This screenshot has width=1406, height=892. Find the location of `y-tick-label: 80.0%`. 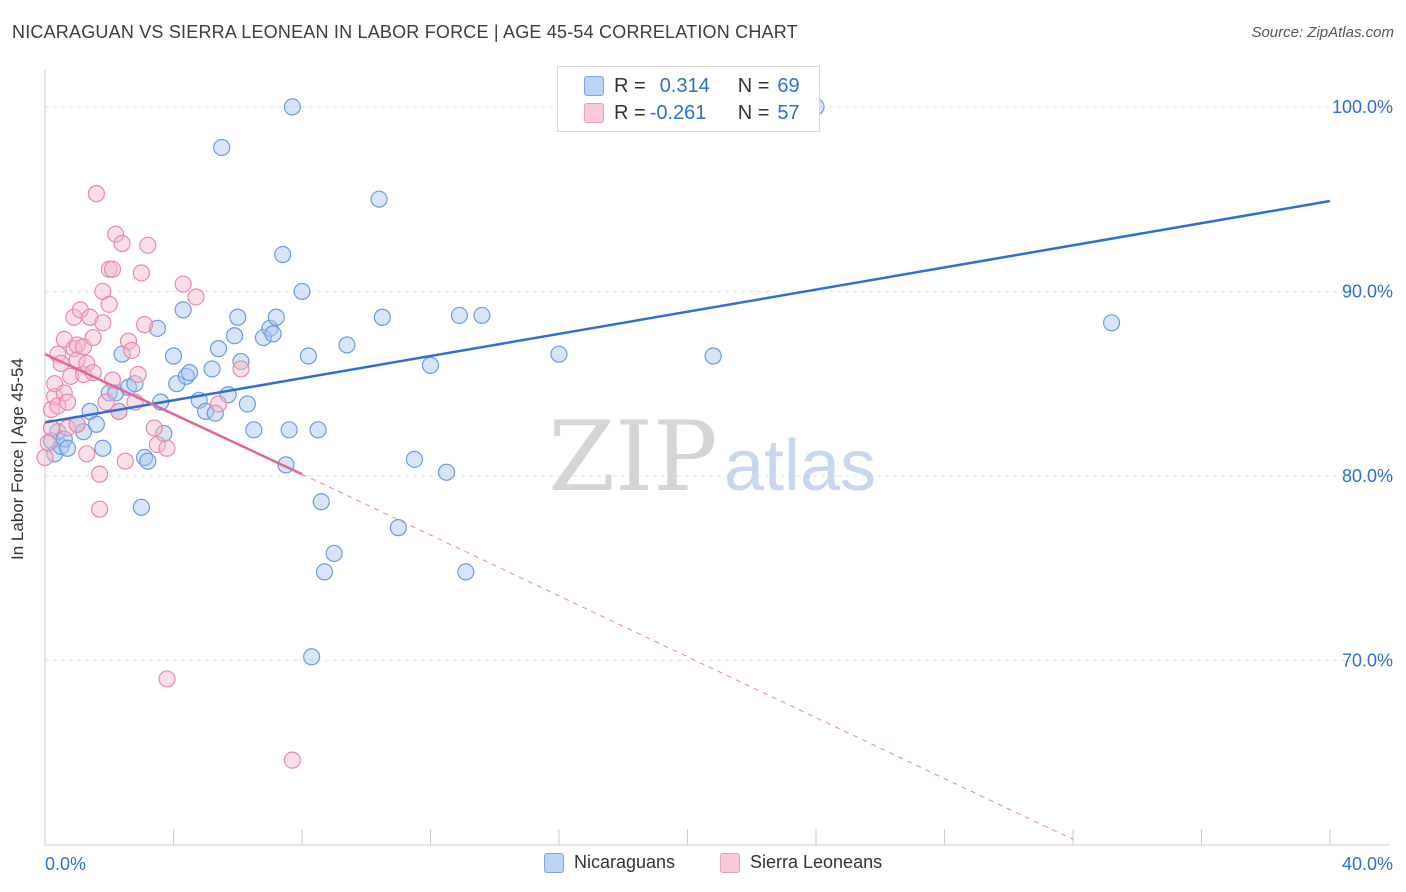

y-tick-label: 80.0% is located at coordinates (1367, 476).